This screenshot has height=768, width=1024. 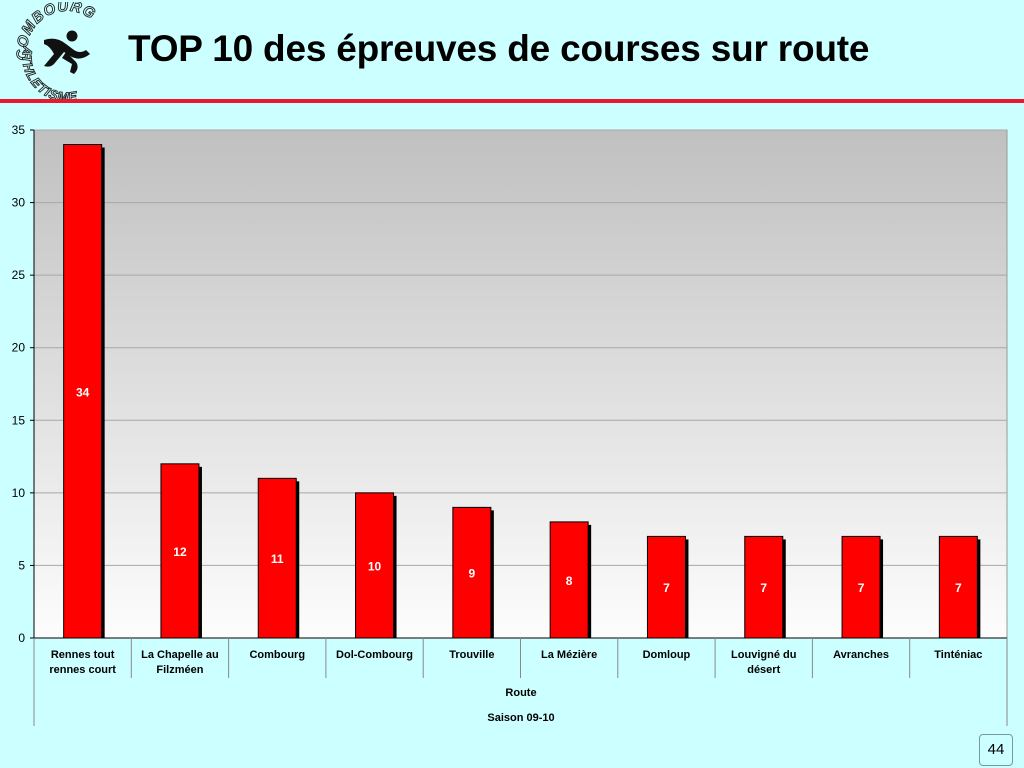 I want to click on y-tick-label: 15, so click(x=19, y=420).